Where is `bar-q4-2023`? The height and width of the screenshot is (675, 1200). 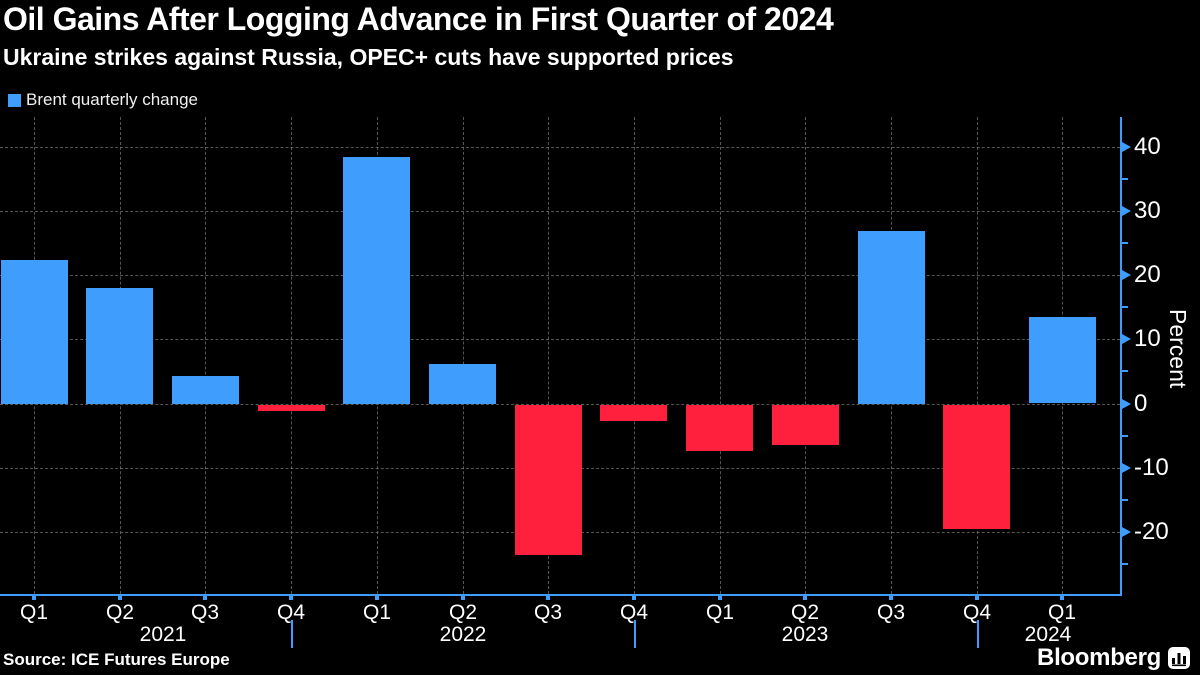
bar-q4-2023 is located at coordinates (976, 467).